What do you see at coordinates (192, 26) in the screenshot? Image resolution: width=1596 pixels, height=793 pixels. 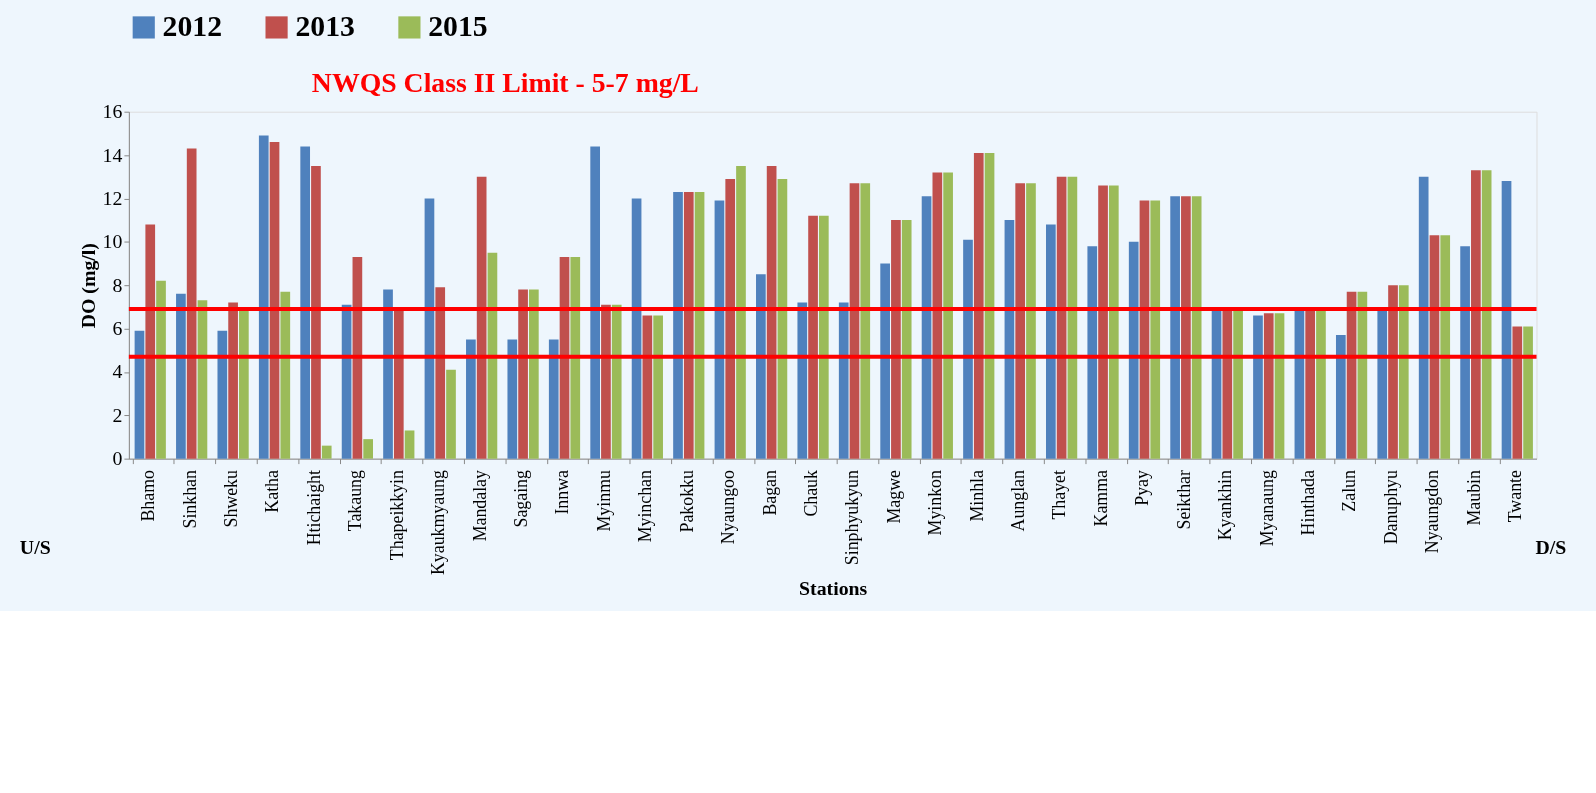 I see `legend-label: 2012` at bounding box center [192, 26].